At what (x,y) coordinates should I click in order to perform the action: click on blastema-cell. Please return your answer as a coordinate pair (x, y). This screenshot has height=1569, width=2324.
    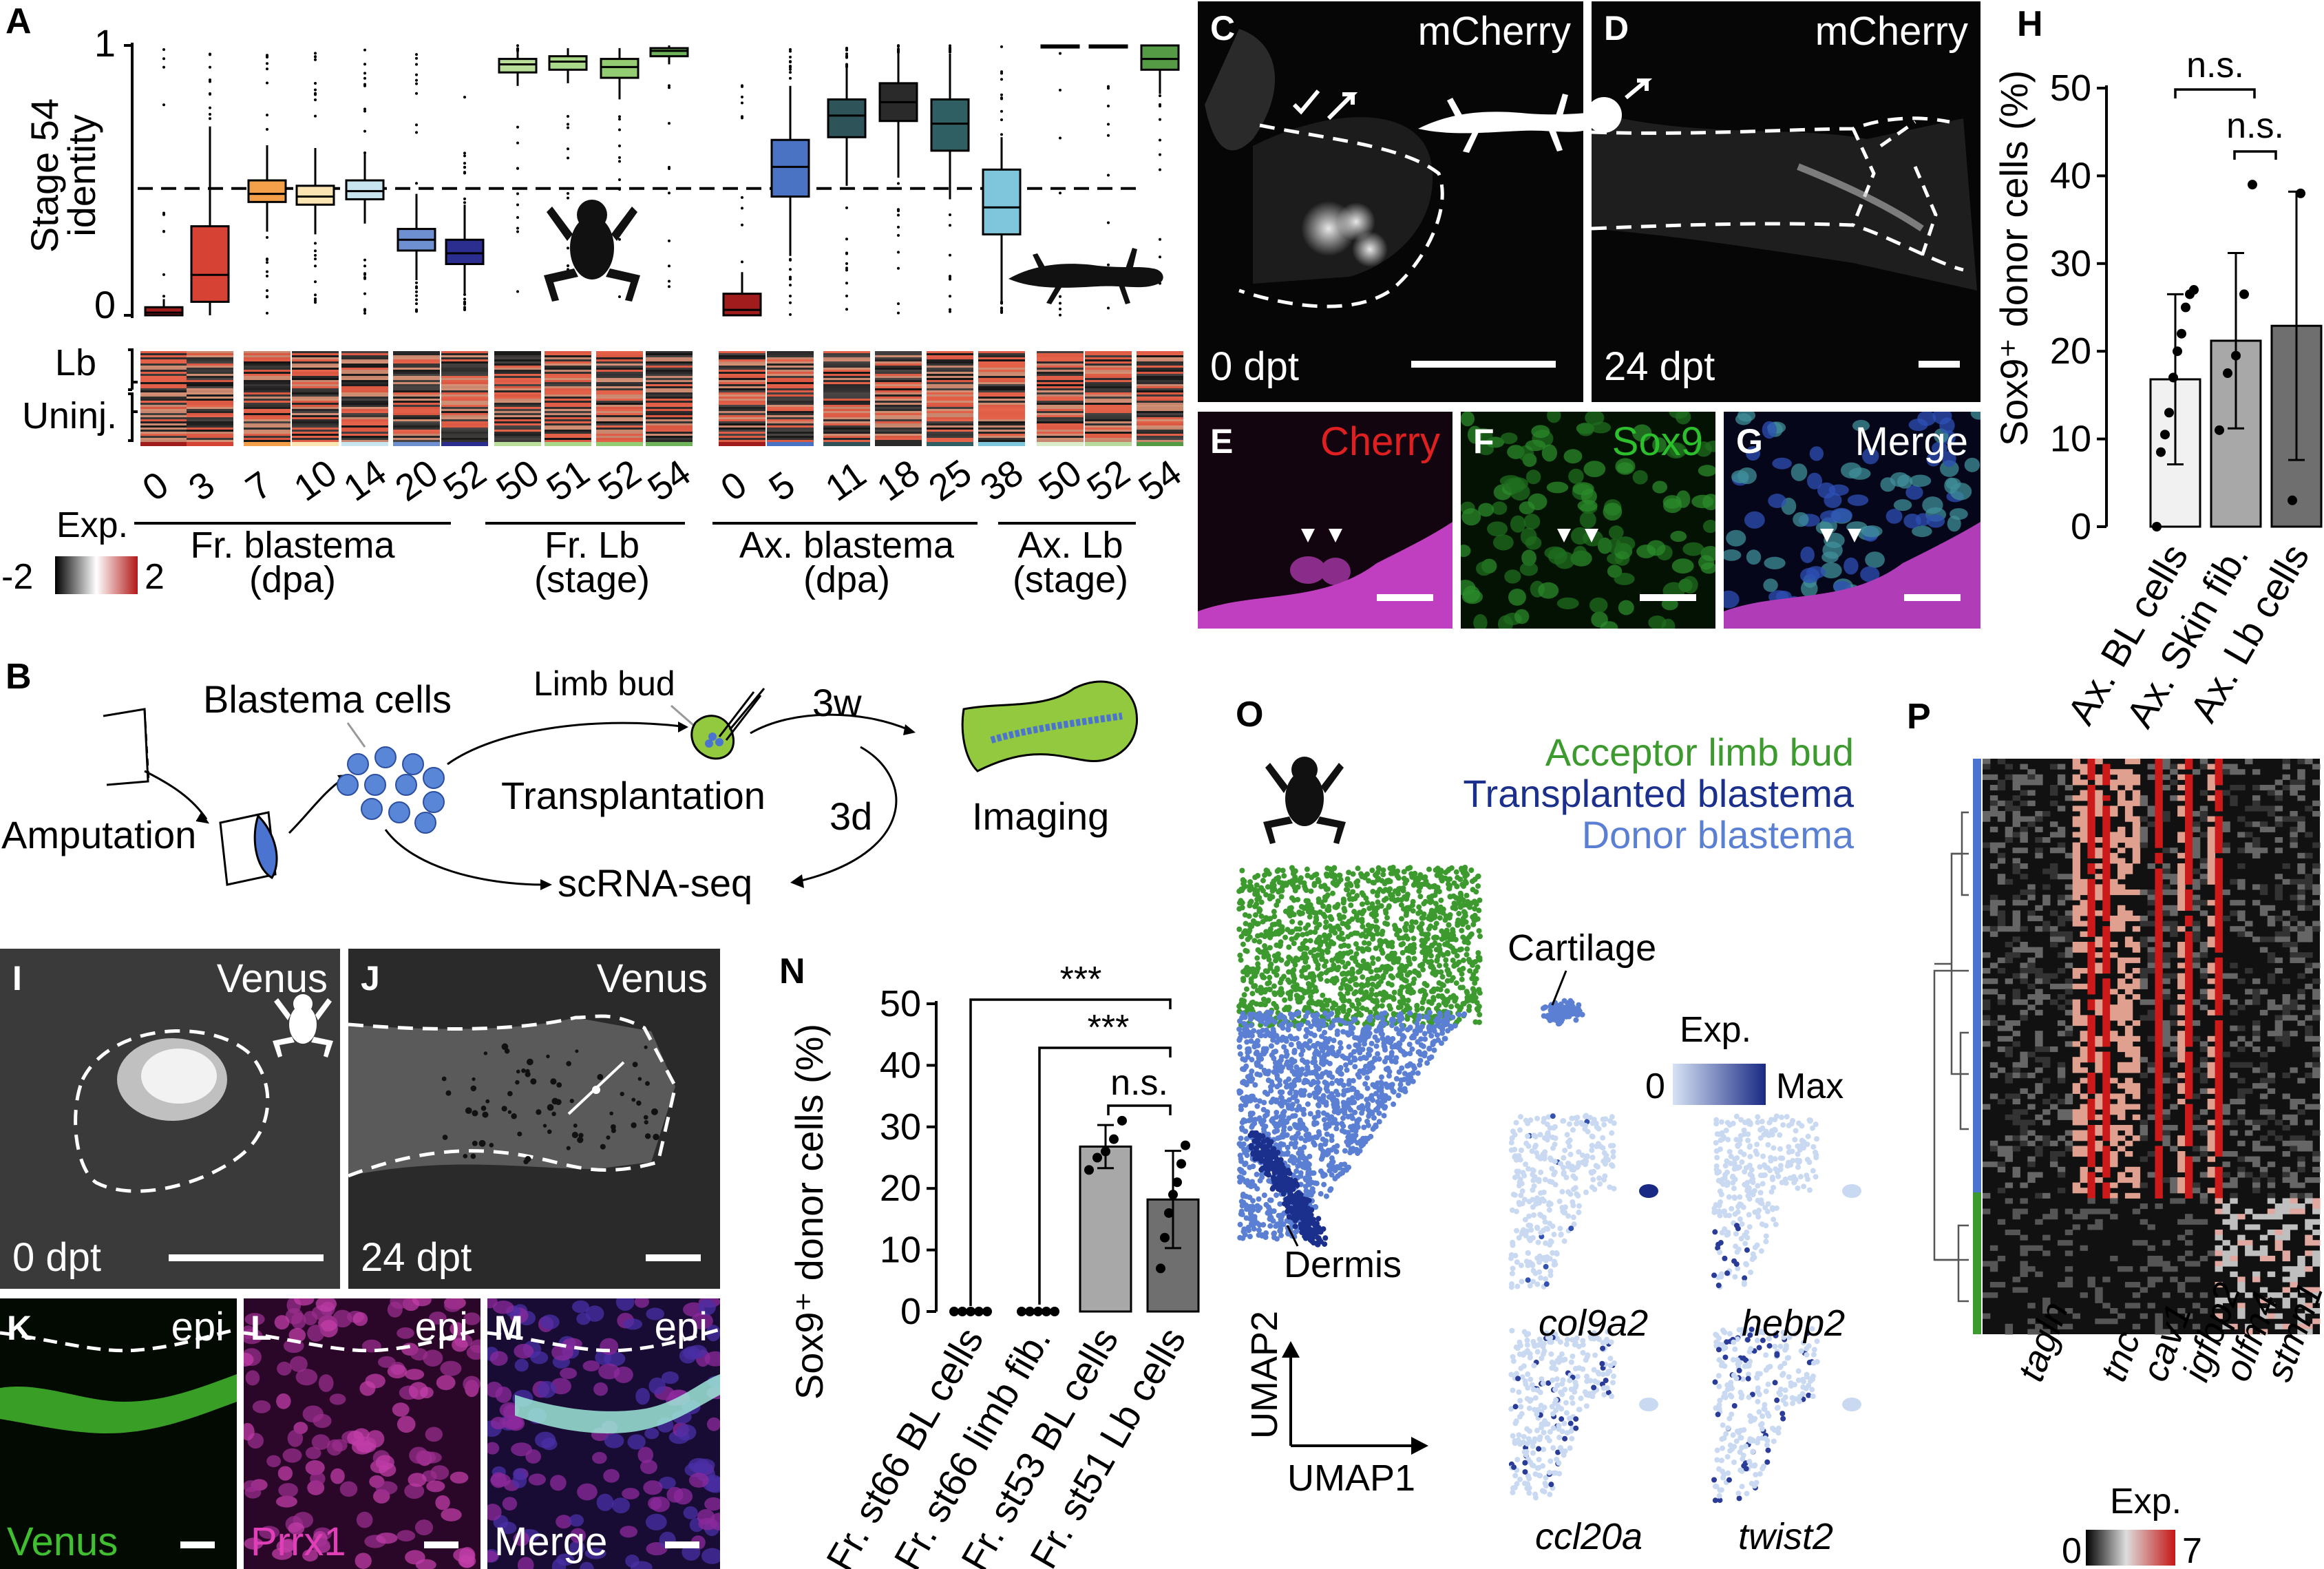
    Looking at the image, I should click on (348, 785).